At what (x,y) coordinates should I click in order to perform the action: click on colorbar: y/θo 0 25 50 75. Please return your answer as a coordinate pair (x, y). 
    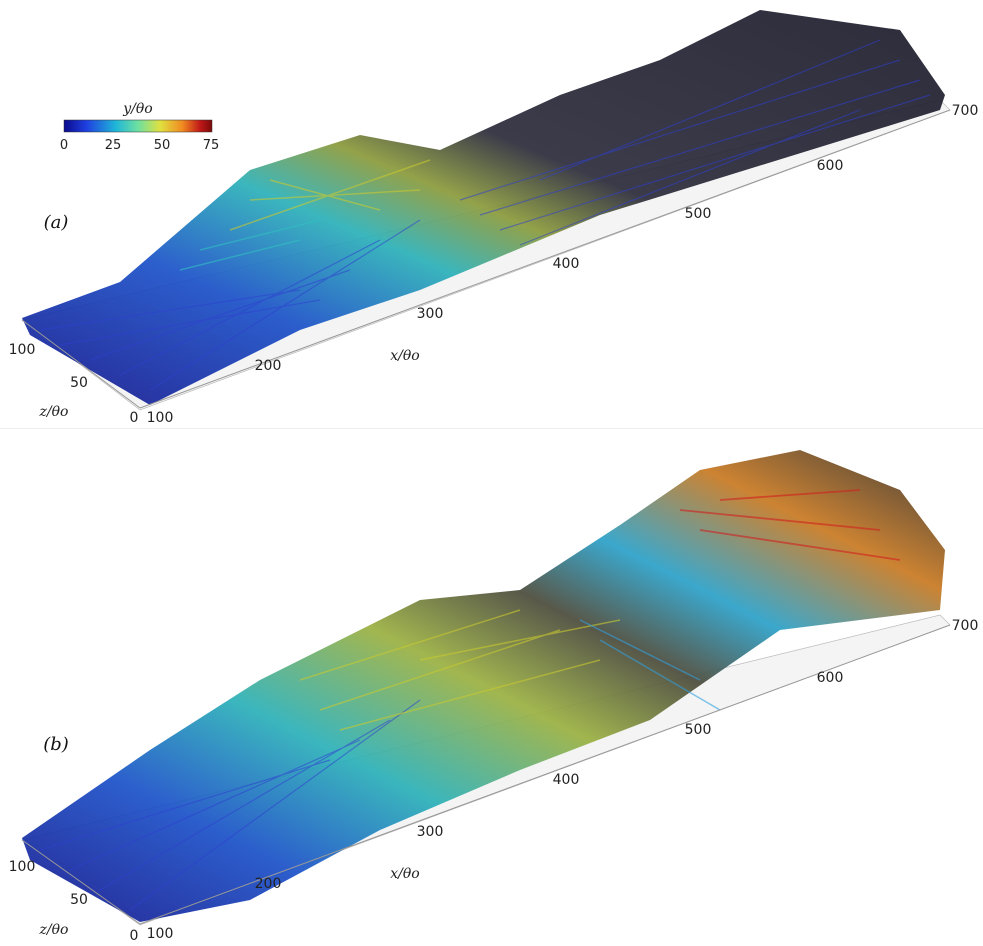
    Looking at the image, I should click on (139, 127).